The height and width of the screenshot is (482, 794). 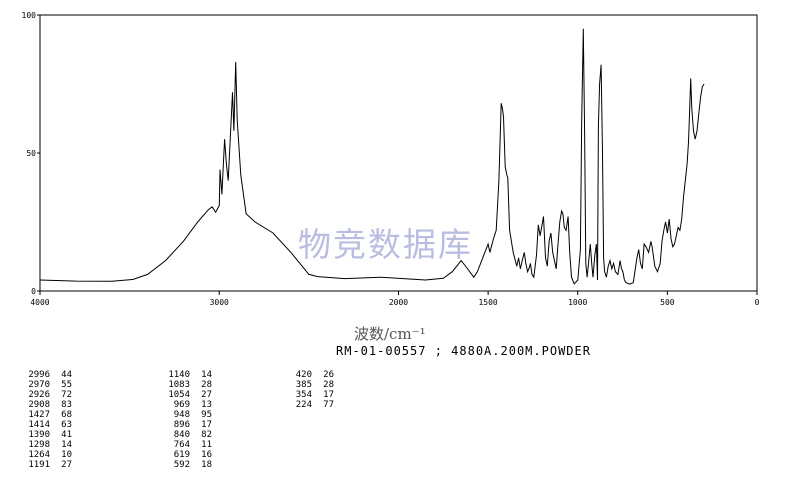 I want to click on peak-wavenumber: 224, so click(x=303, y=405).